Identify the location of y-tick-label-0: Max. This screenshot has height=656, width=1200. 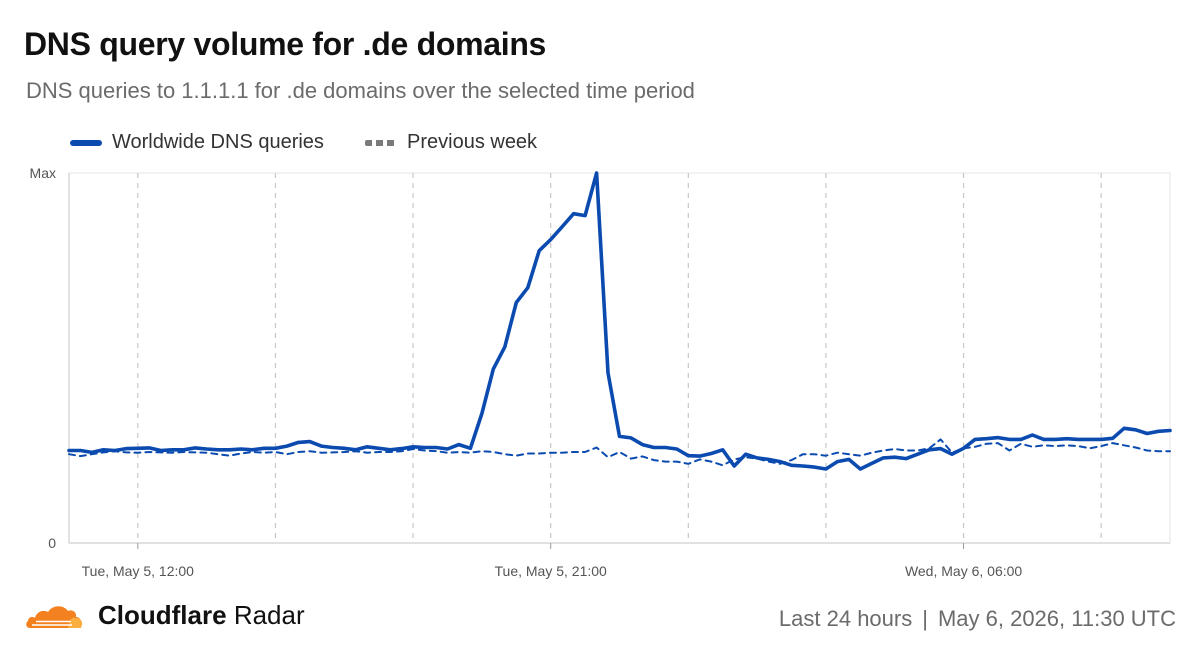
(43, 173).